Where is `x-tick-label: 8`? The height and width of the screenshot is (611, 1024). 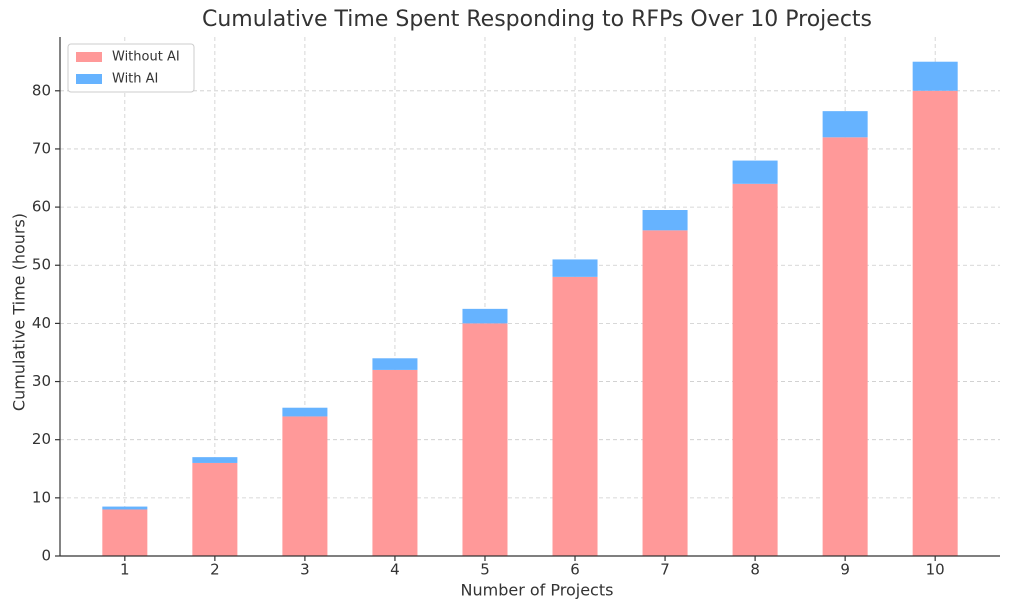
x-tick-label: 8 is located at coordinates (755, 570).